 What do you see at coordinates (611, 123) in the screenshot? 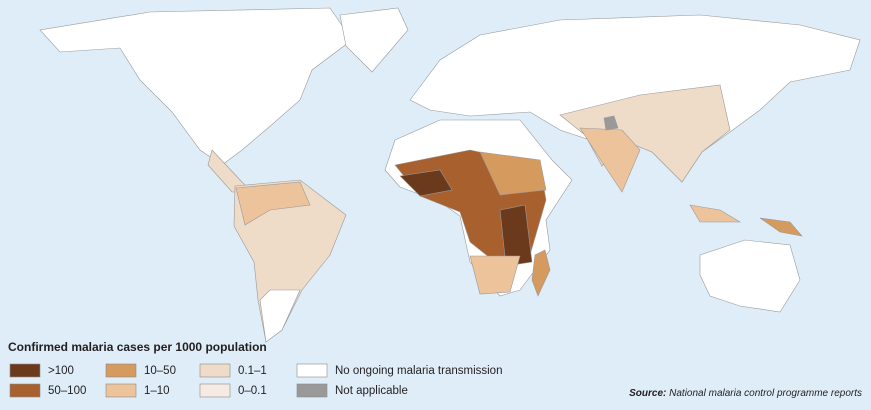
I see `not-applicable-region` at bounding box center [611, 123].